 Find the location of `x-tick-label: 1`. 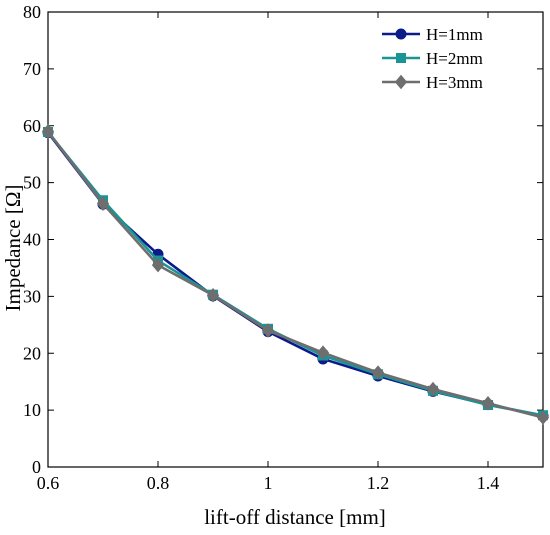

x-tick-label: 1 is located at coordinates (268, 483).